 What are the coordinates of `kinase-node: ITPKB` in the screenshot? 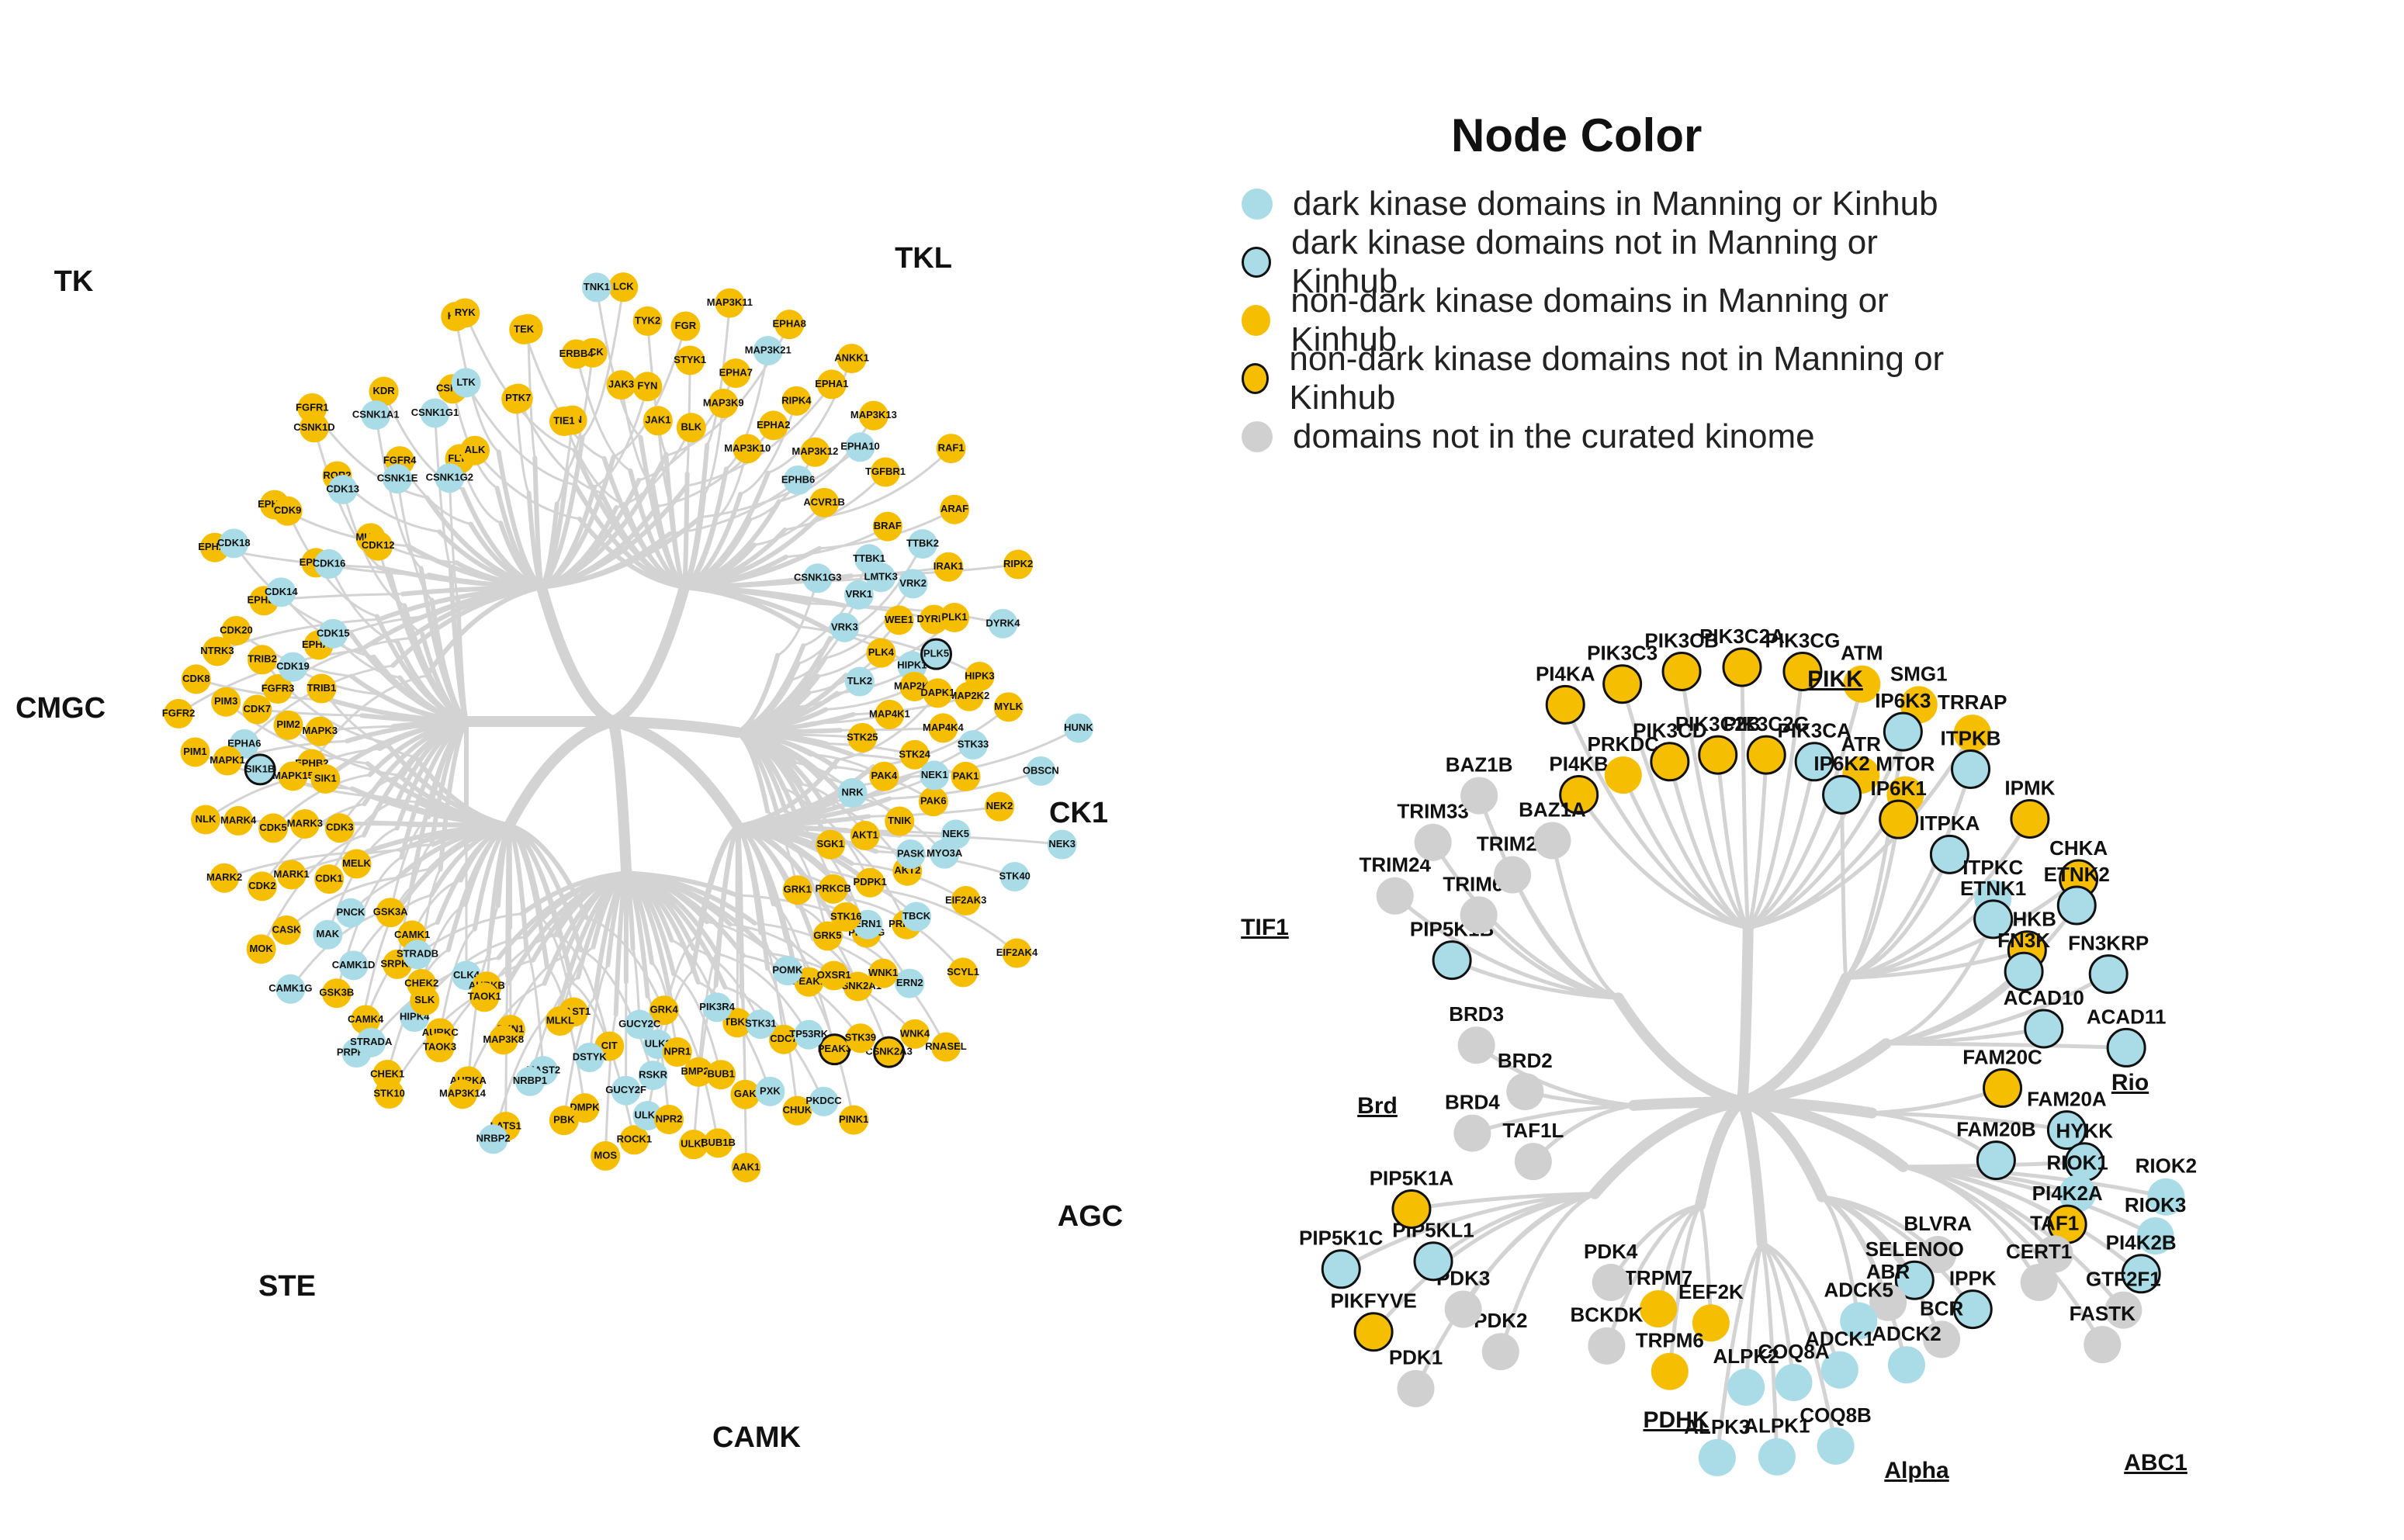 It's located at (1971, 756).